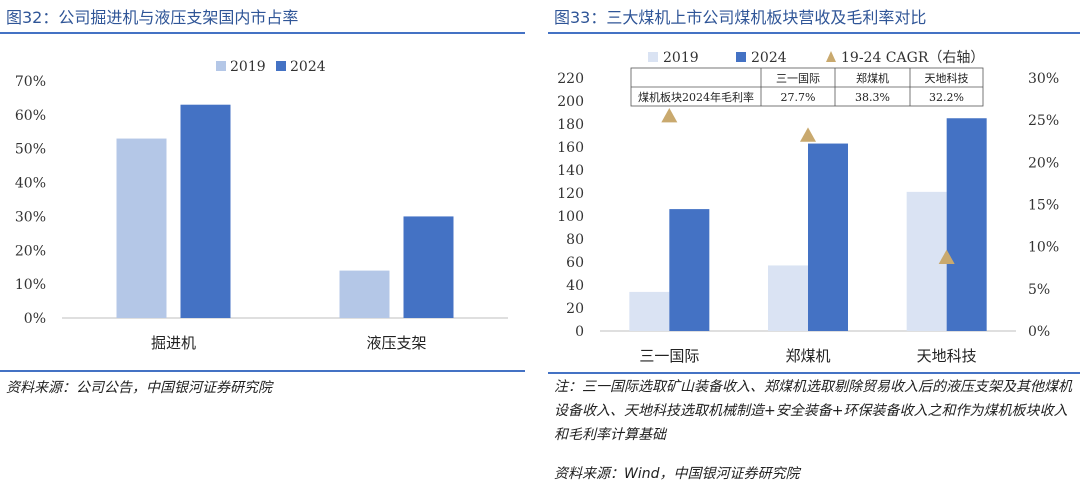 This screenshot has height=497, width=1080. What do you see at coordinates (966, 224) in the screenshot?
I see `bar-2024-天地科技` at bounding box center [966, 224].